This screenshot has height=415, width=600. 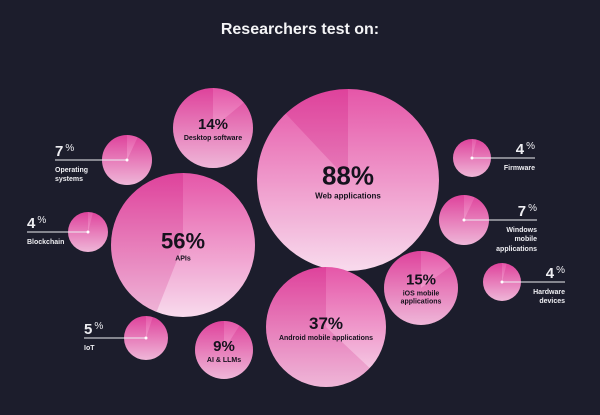 What do you see at coordinates (516, 240) in the screenshot?
I see `bubble-category: Windows mobile applications` at bounding box center [516, 240].